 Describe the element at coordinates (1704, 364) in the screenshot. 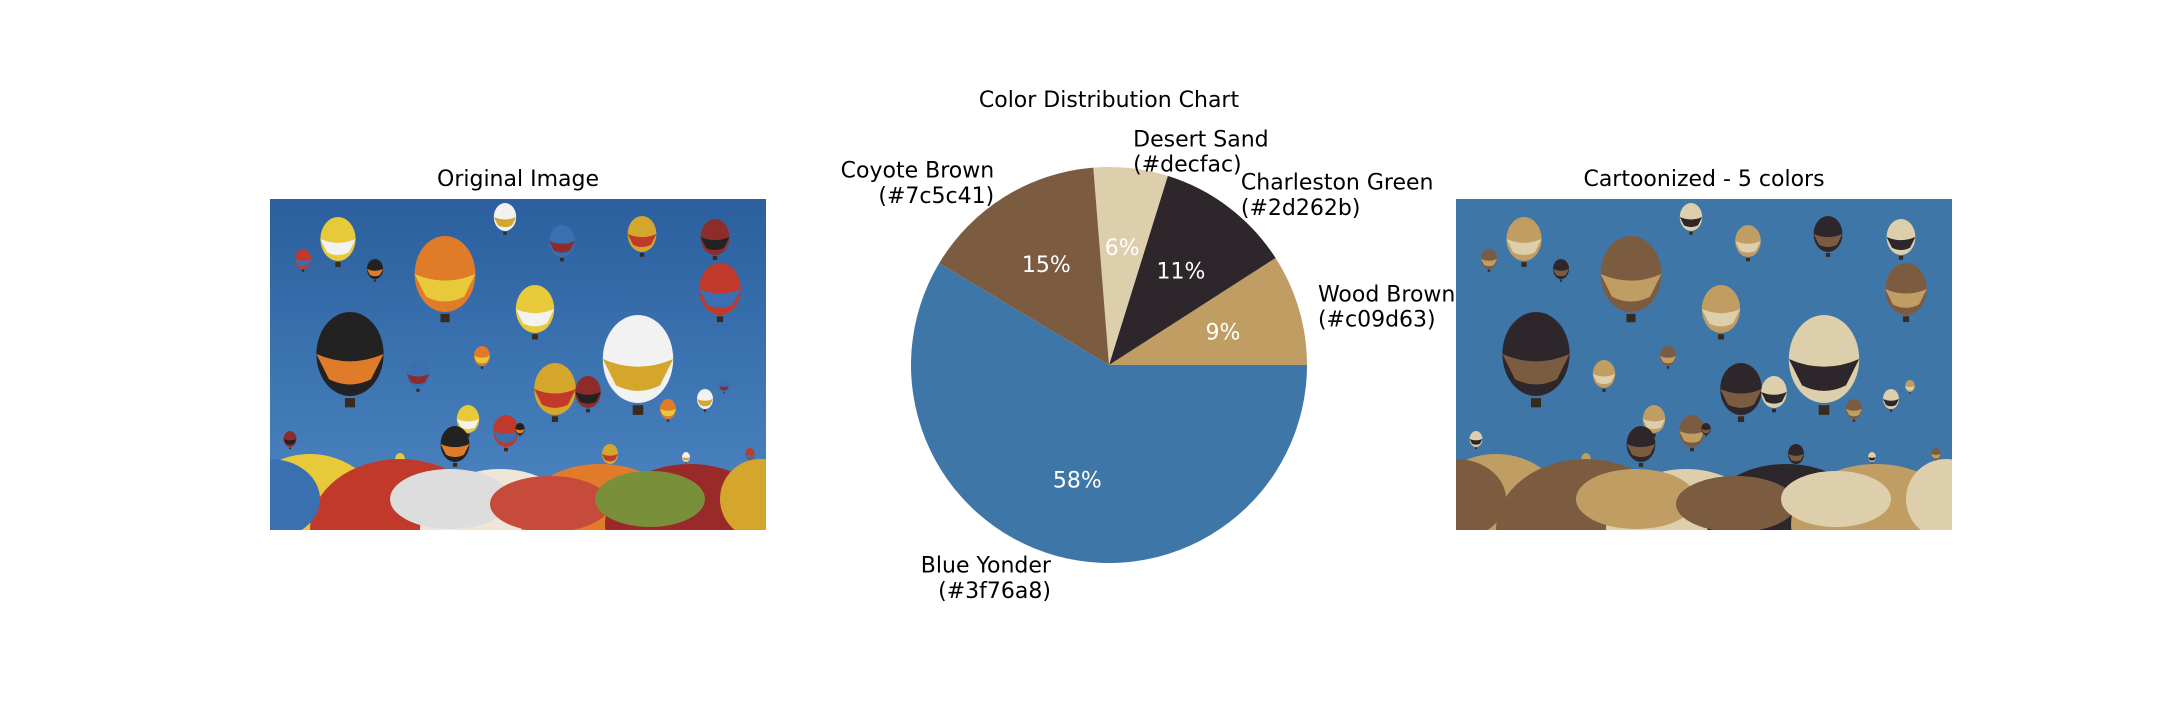

I see `cartoonized-image` at that location.